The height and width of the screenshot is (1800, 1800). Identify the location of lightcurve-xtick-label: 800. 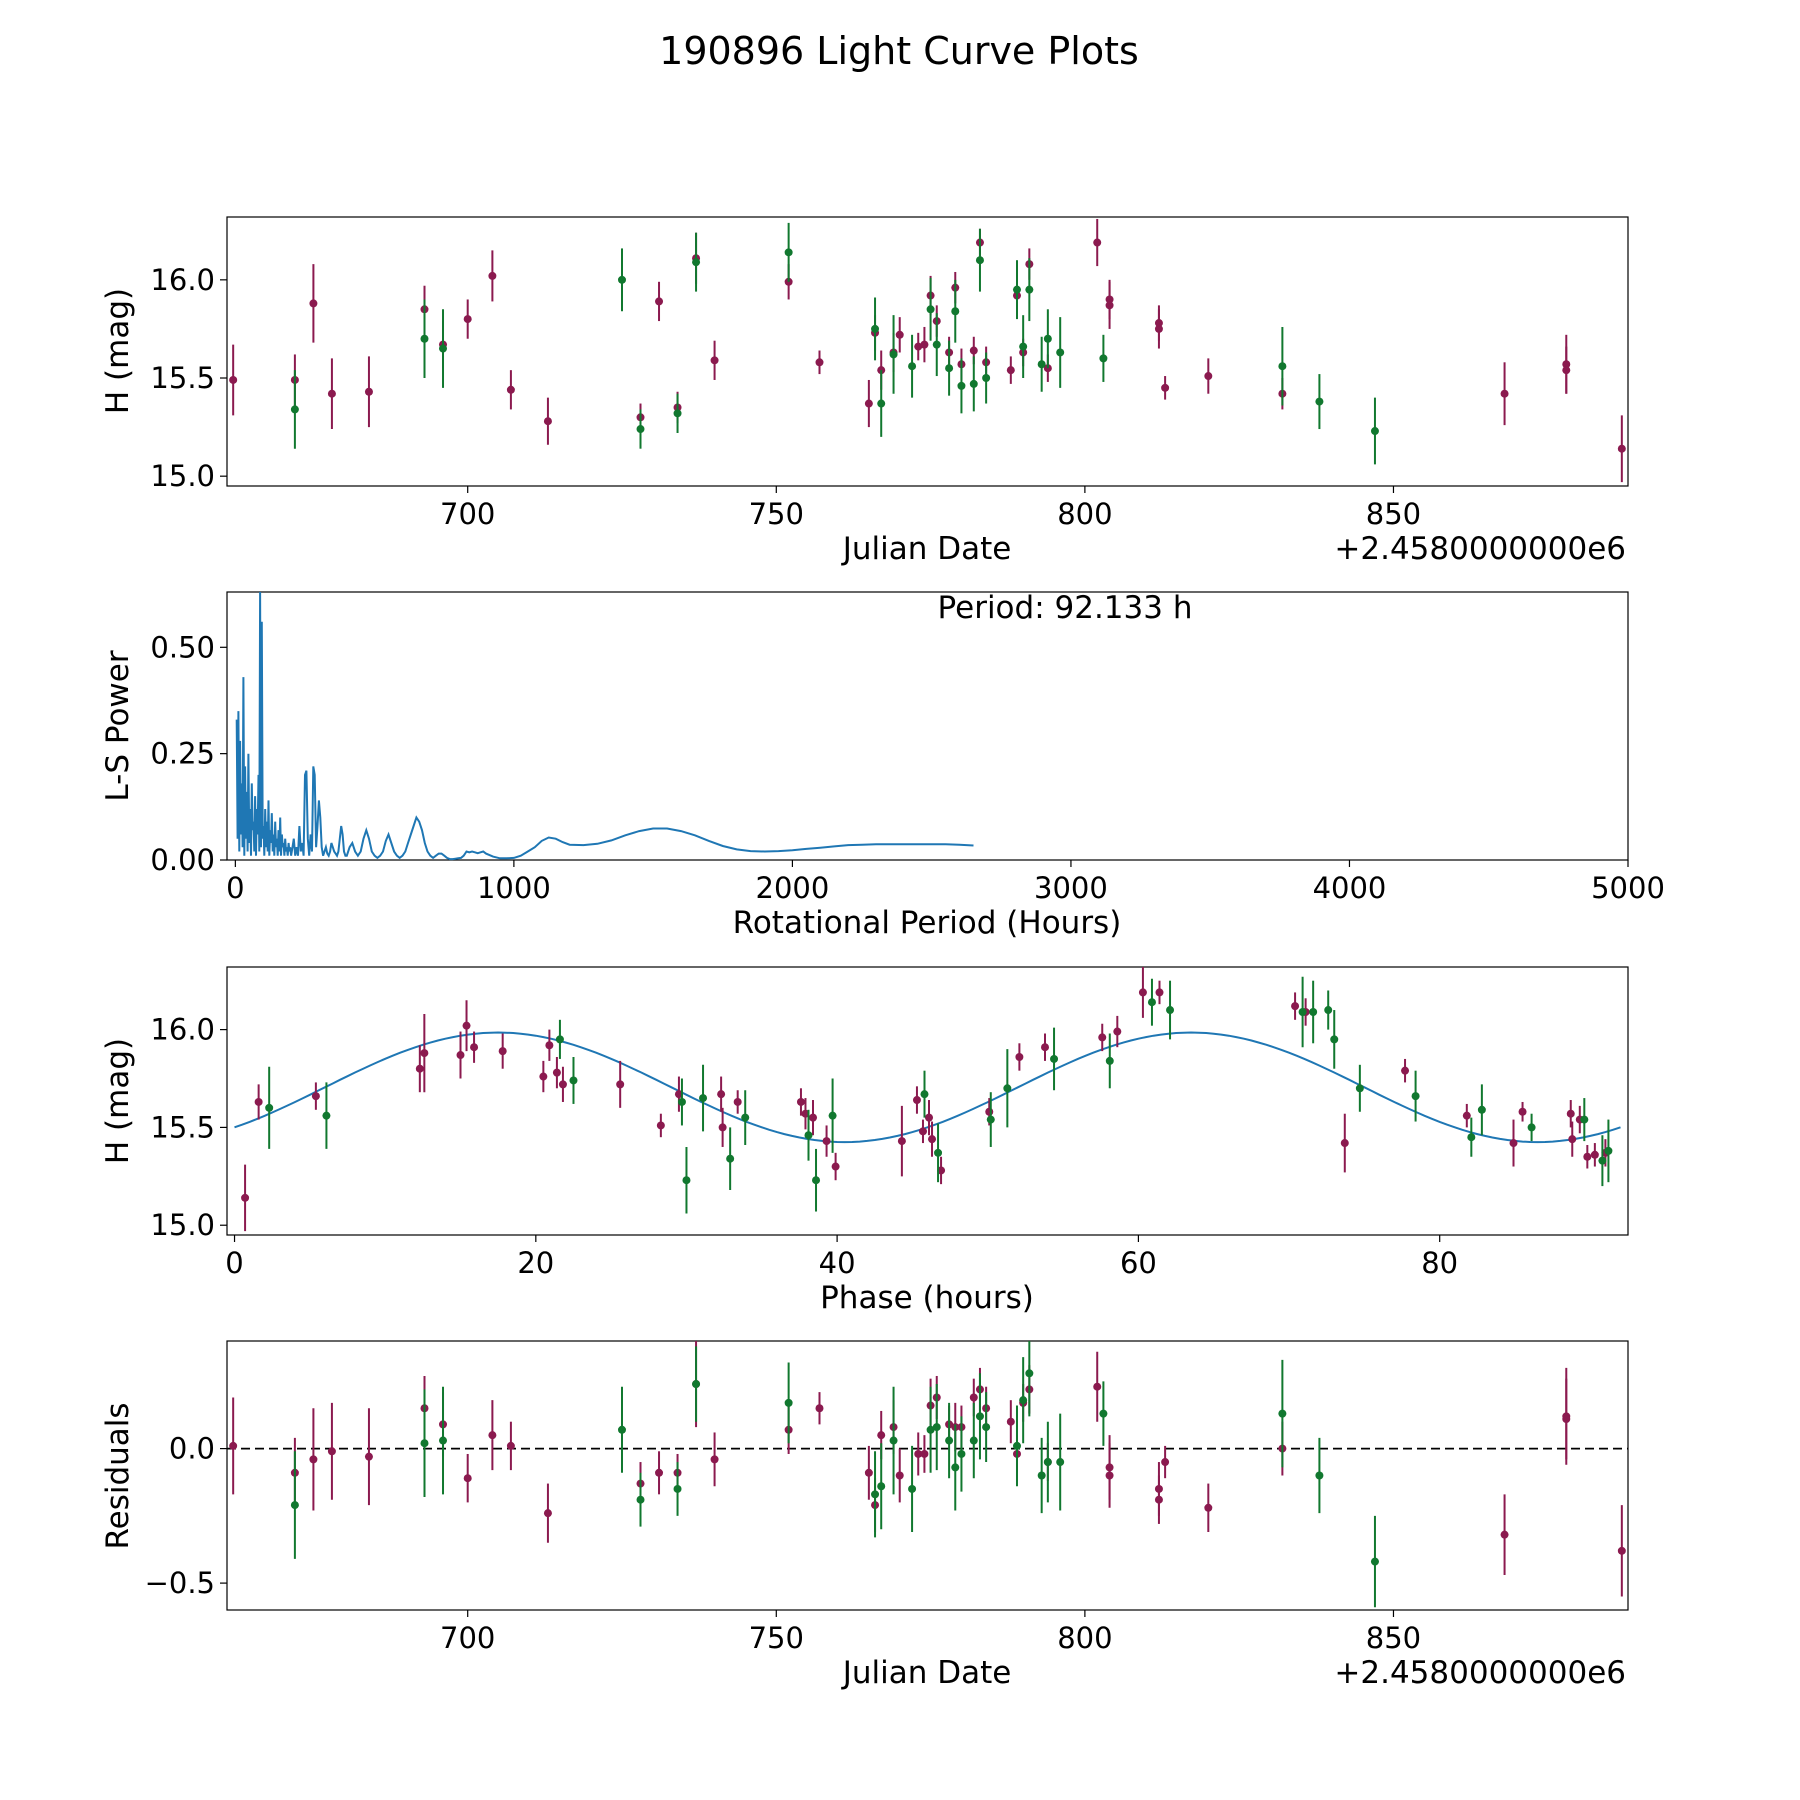
(1084, 514).